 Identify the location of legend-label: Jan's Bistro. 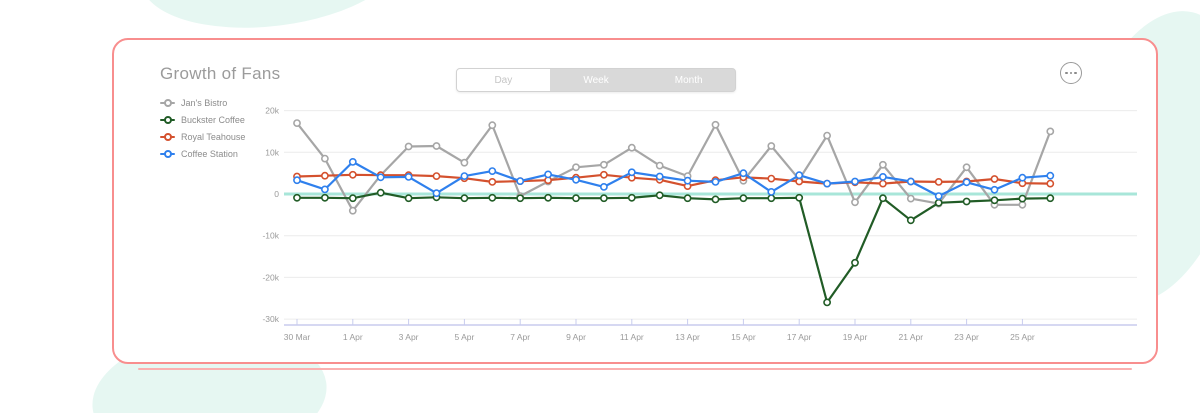
(204, 103).